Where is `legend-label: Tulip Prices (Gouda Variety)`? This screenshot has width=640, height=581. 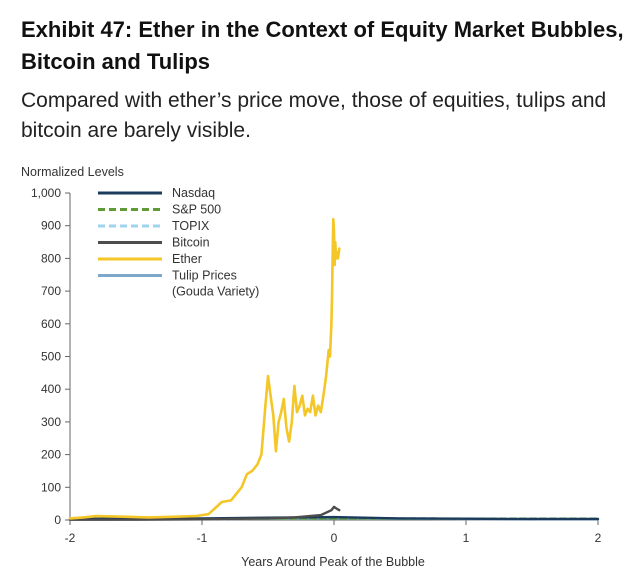 legend-label: Tulip Prices (Gouda Variety) is located at coordinates (215, 284).